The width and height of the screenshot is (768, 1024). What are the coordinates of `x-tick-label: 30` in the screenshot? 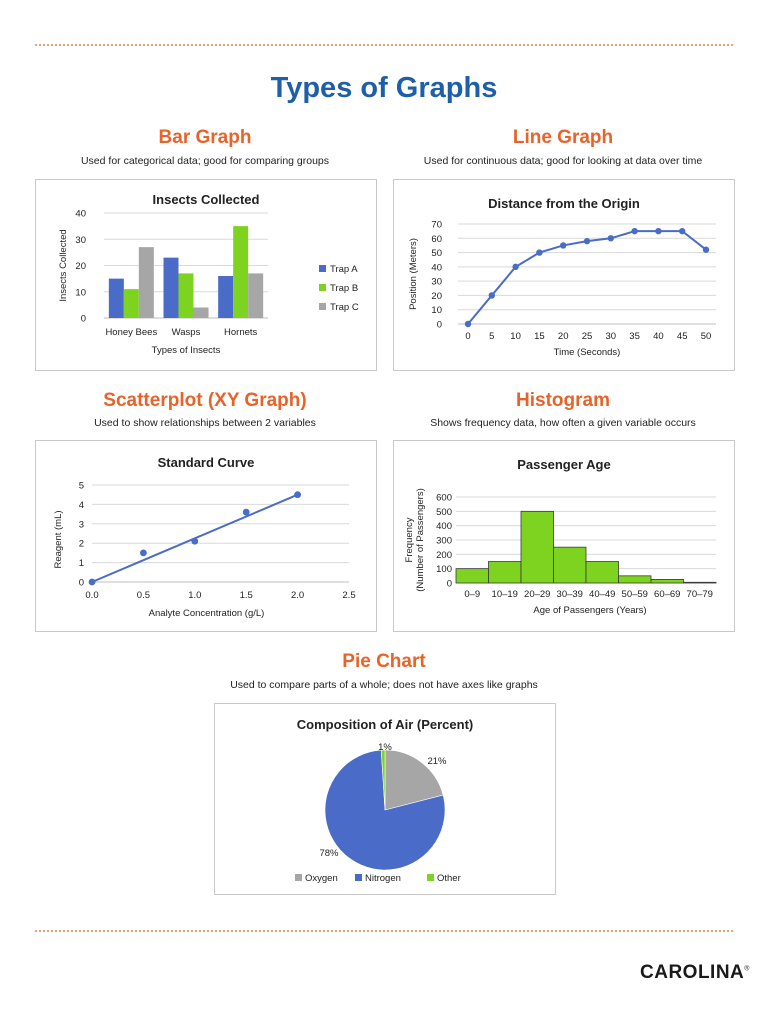 It's located at (611, 336).